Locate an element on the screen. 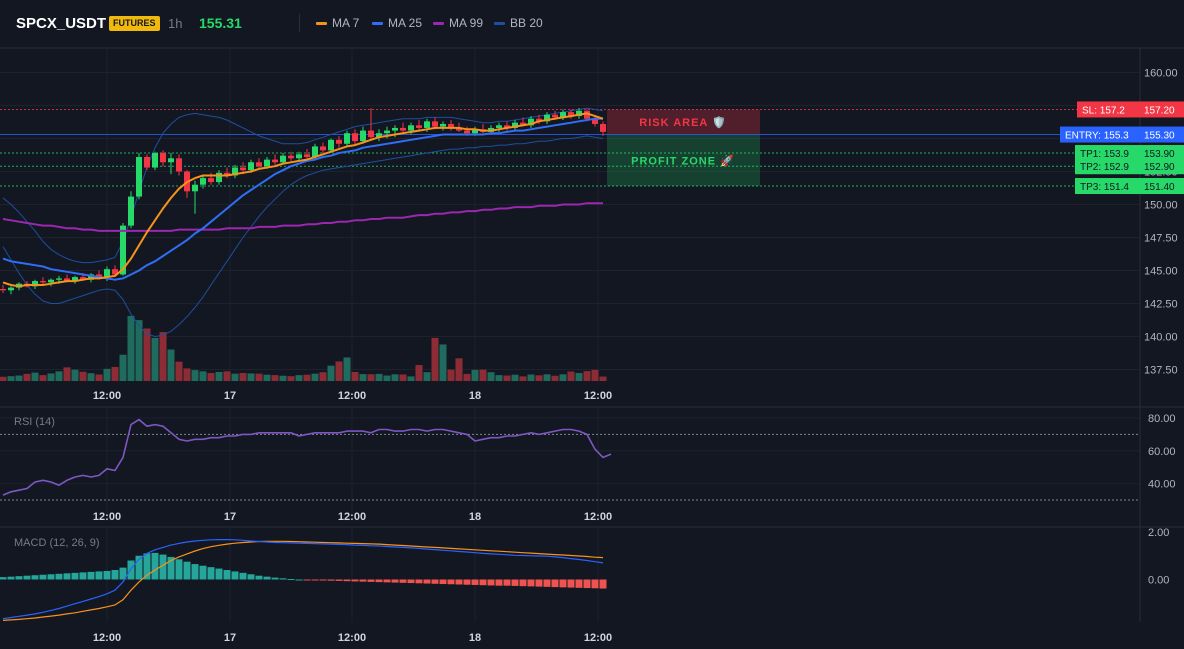 Image resolution: width=1184 pixels, height=649 pixels. level-axis-text-tp1: 153.90 is located at coordinates (1159, 154).